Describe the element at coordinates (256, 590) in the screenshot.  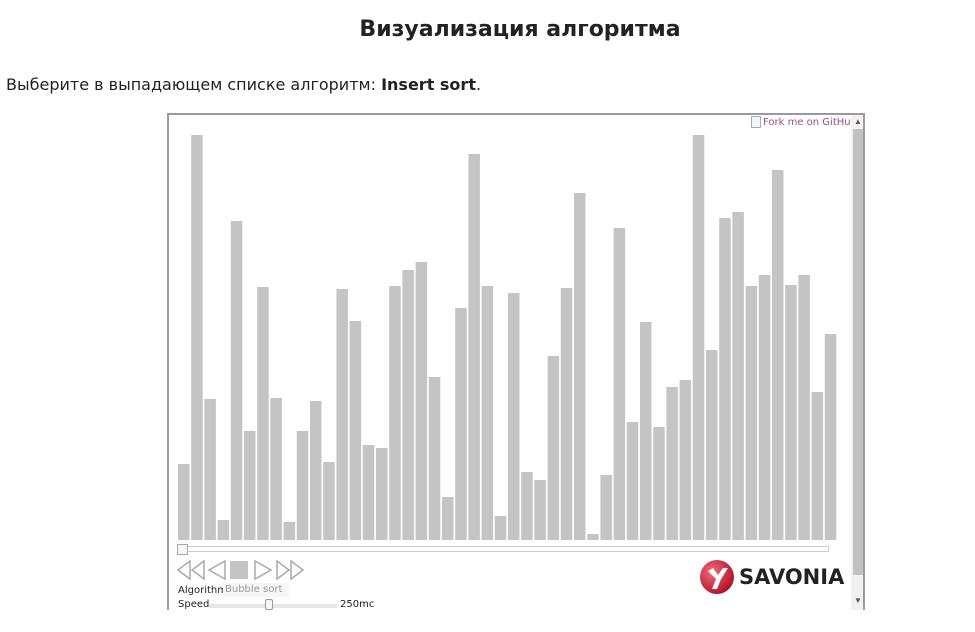
I see `algorithm-select: Bubble sort` at that location.